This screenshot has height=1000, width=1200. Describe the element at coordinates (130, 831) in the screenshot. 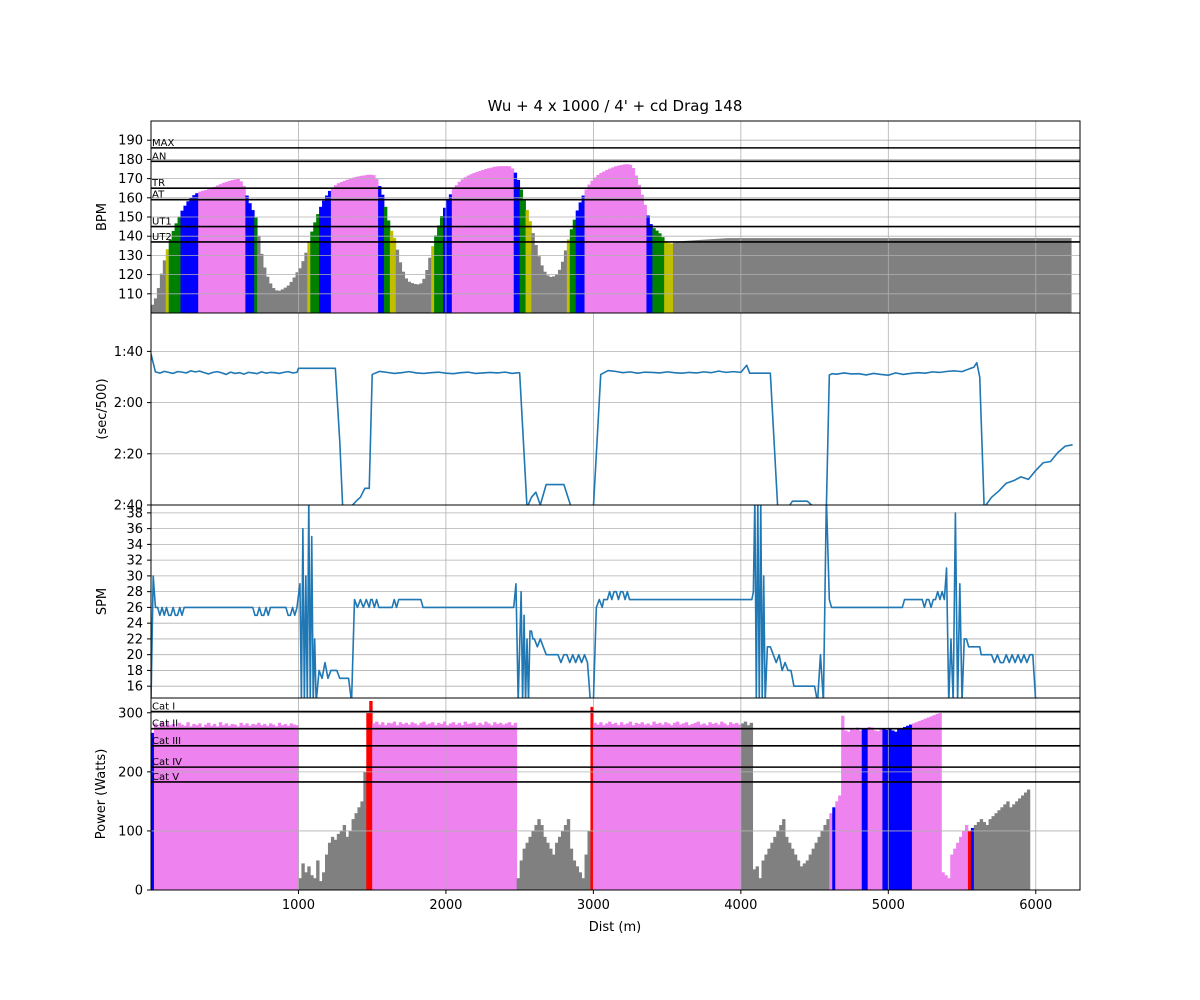

I see `y-tick-label: 100` at that location.